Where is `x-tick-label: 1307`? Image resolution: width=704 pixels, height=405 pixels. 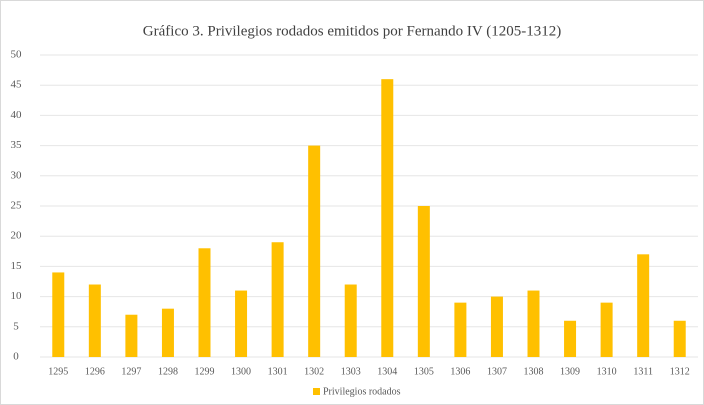
x-tick-label: 1307 is located at coordinates (497, 371).